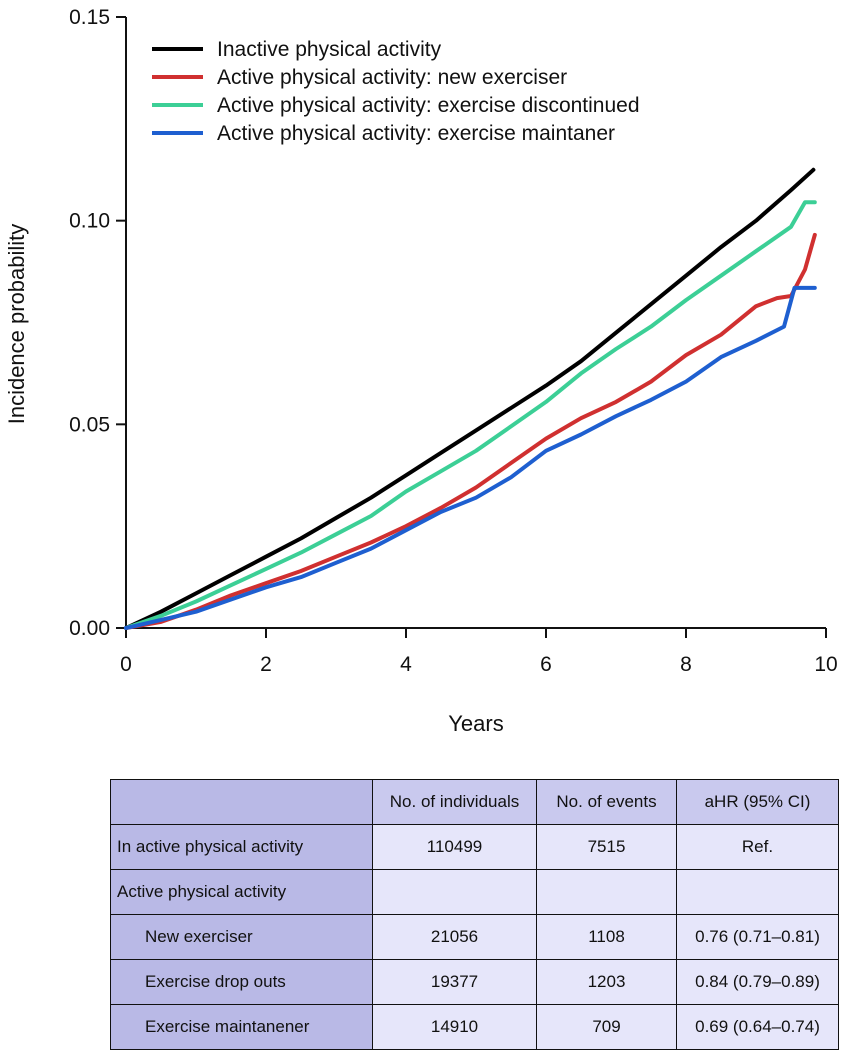 This screenshot has height=1050, width=851. Describe the element at coordinates (454, 892) in the screenshot. I see `individuals-cell` at that location.